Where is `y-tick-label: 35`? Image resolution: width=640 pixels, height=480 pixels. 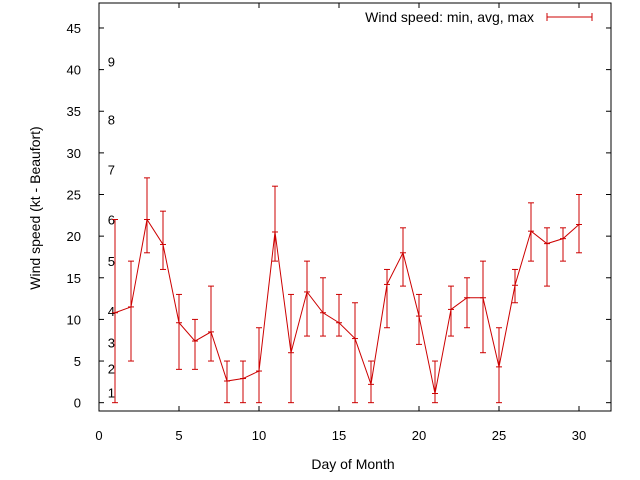
y-tick-label: 35 is located at coordinates (74, 111).